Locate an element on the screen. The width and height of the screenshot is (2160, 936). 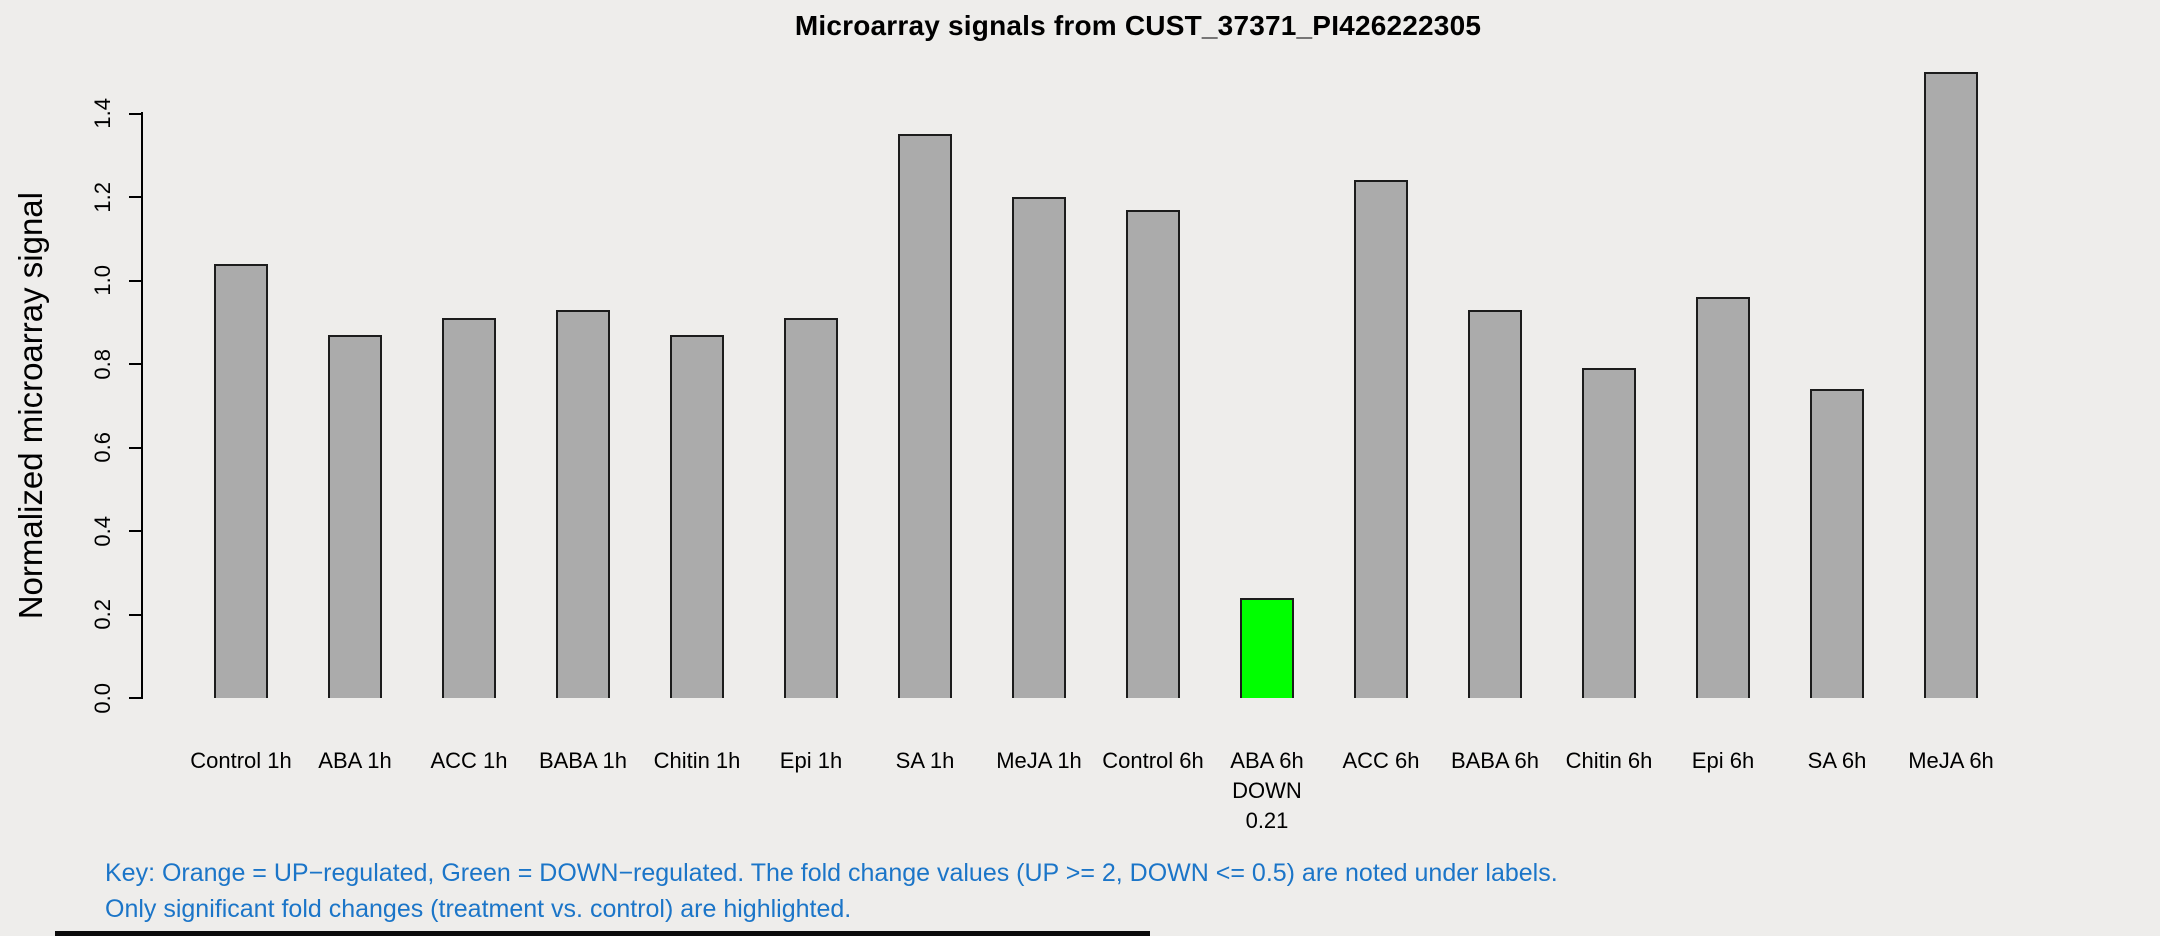
bar-label: SA 1h is located at coordinates (925, 760).